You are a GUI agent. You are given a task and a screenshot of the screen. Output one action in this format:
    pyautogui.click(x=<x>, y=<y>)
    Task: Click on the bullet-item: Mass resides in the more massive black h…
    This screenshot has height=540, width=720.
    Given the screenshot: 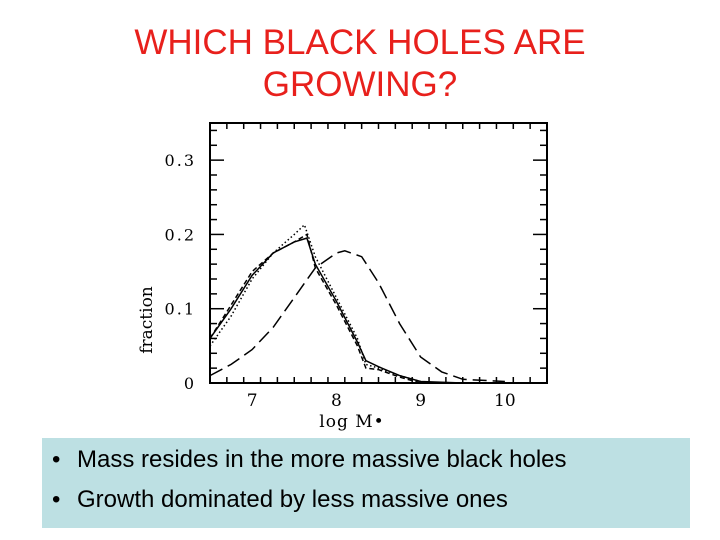 What is the action you would take?
    pyautogui.click(x=366, y=460)
    